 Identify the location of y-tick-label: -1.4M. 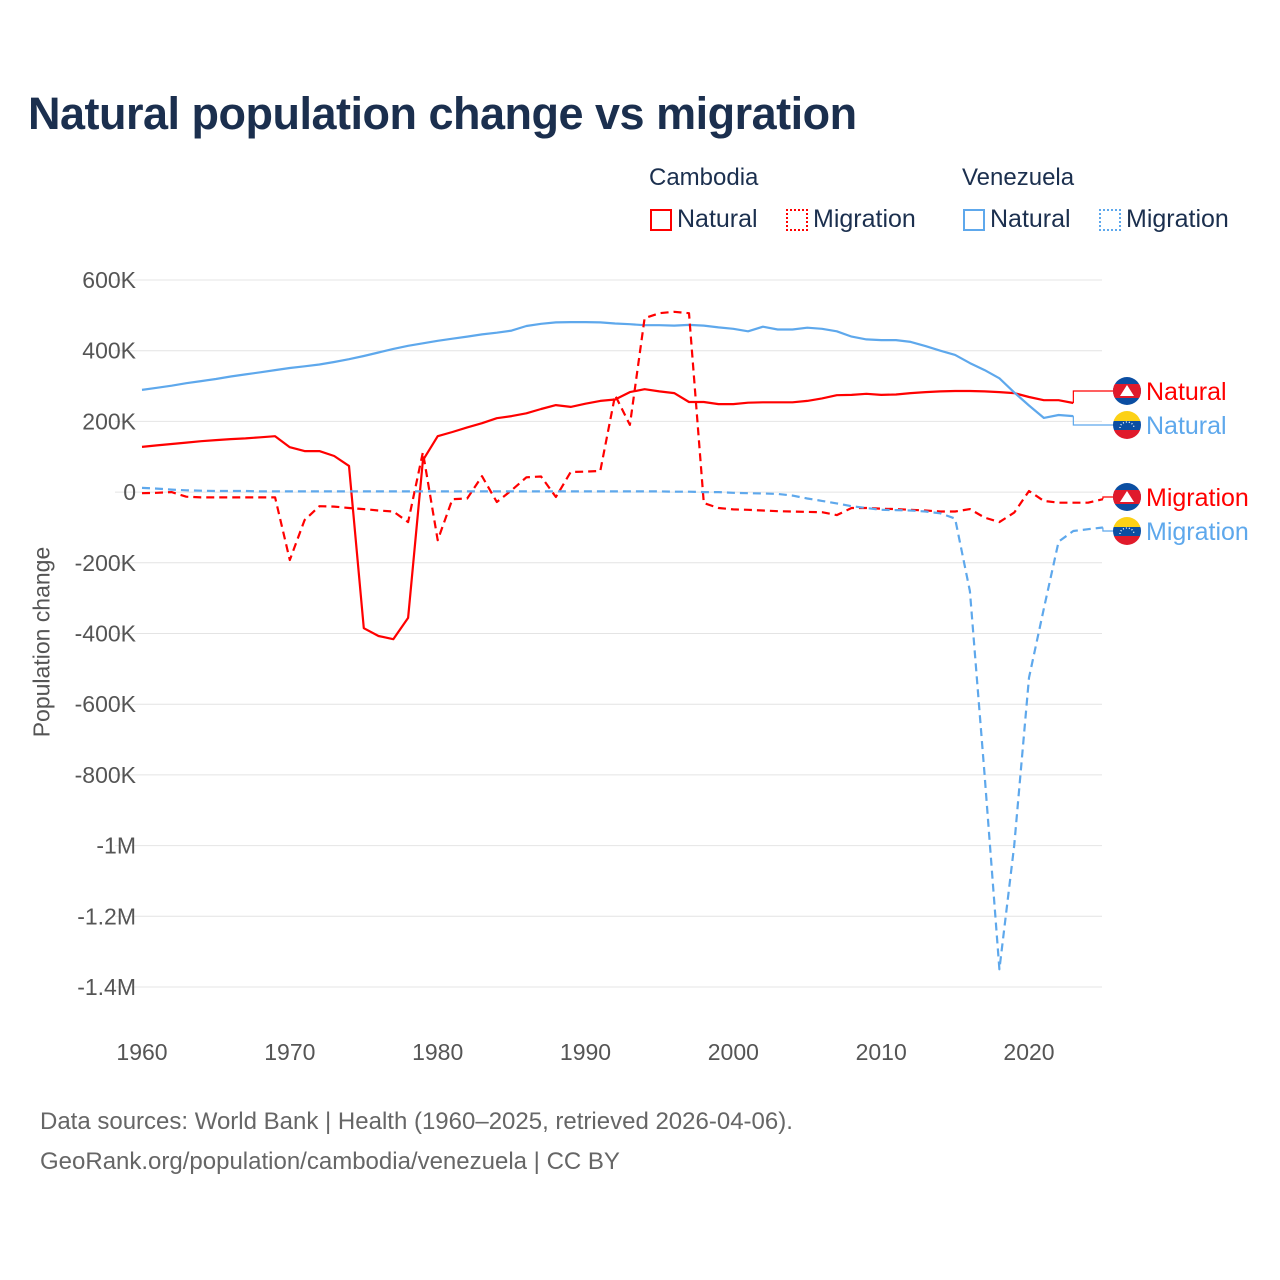
(106, 987).